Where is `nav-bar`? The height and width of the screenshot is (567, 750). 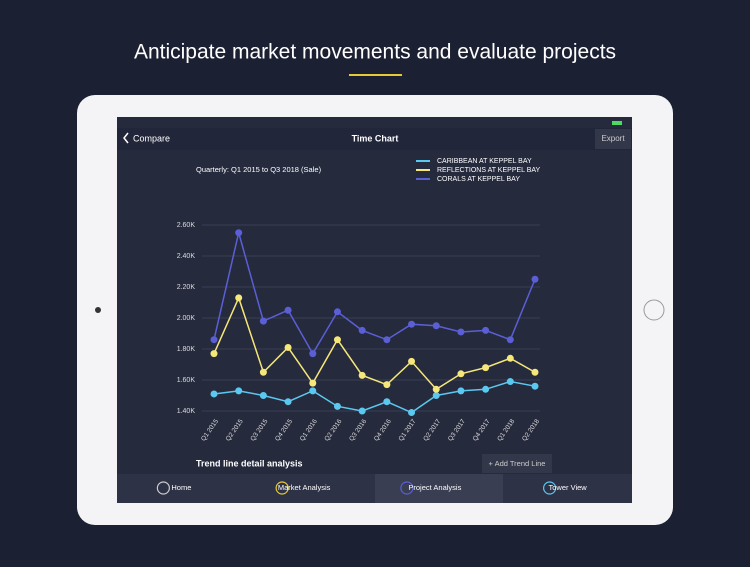
nav-bar is located at coordinates (374, 139).